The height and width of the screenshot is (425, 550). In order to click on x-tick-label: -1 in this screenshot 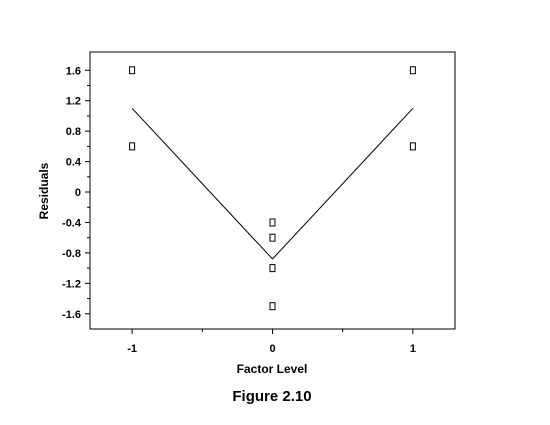, I will do `click(132, 349)`.